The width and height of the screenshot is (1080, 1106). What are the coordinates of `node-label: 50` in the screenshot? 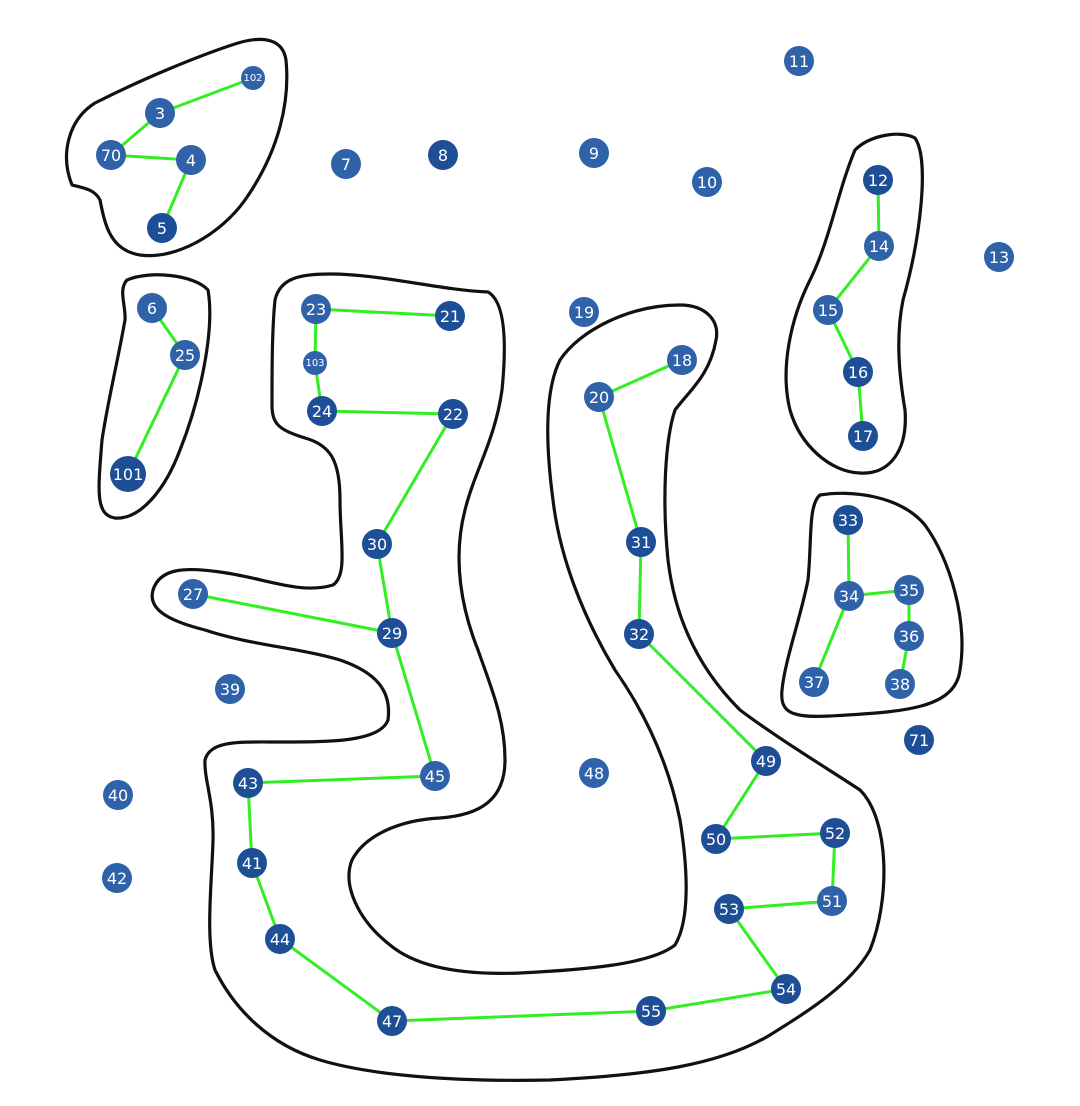 It's located at (716, 839).